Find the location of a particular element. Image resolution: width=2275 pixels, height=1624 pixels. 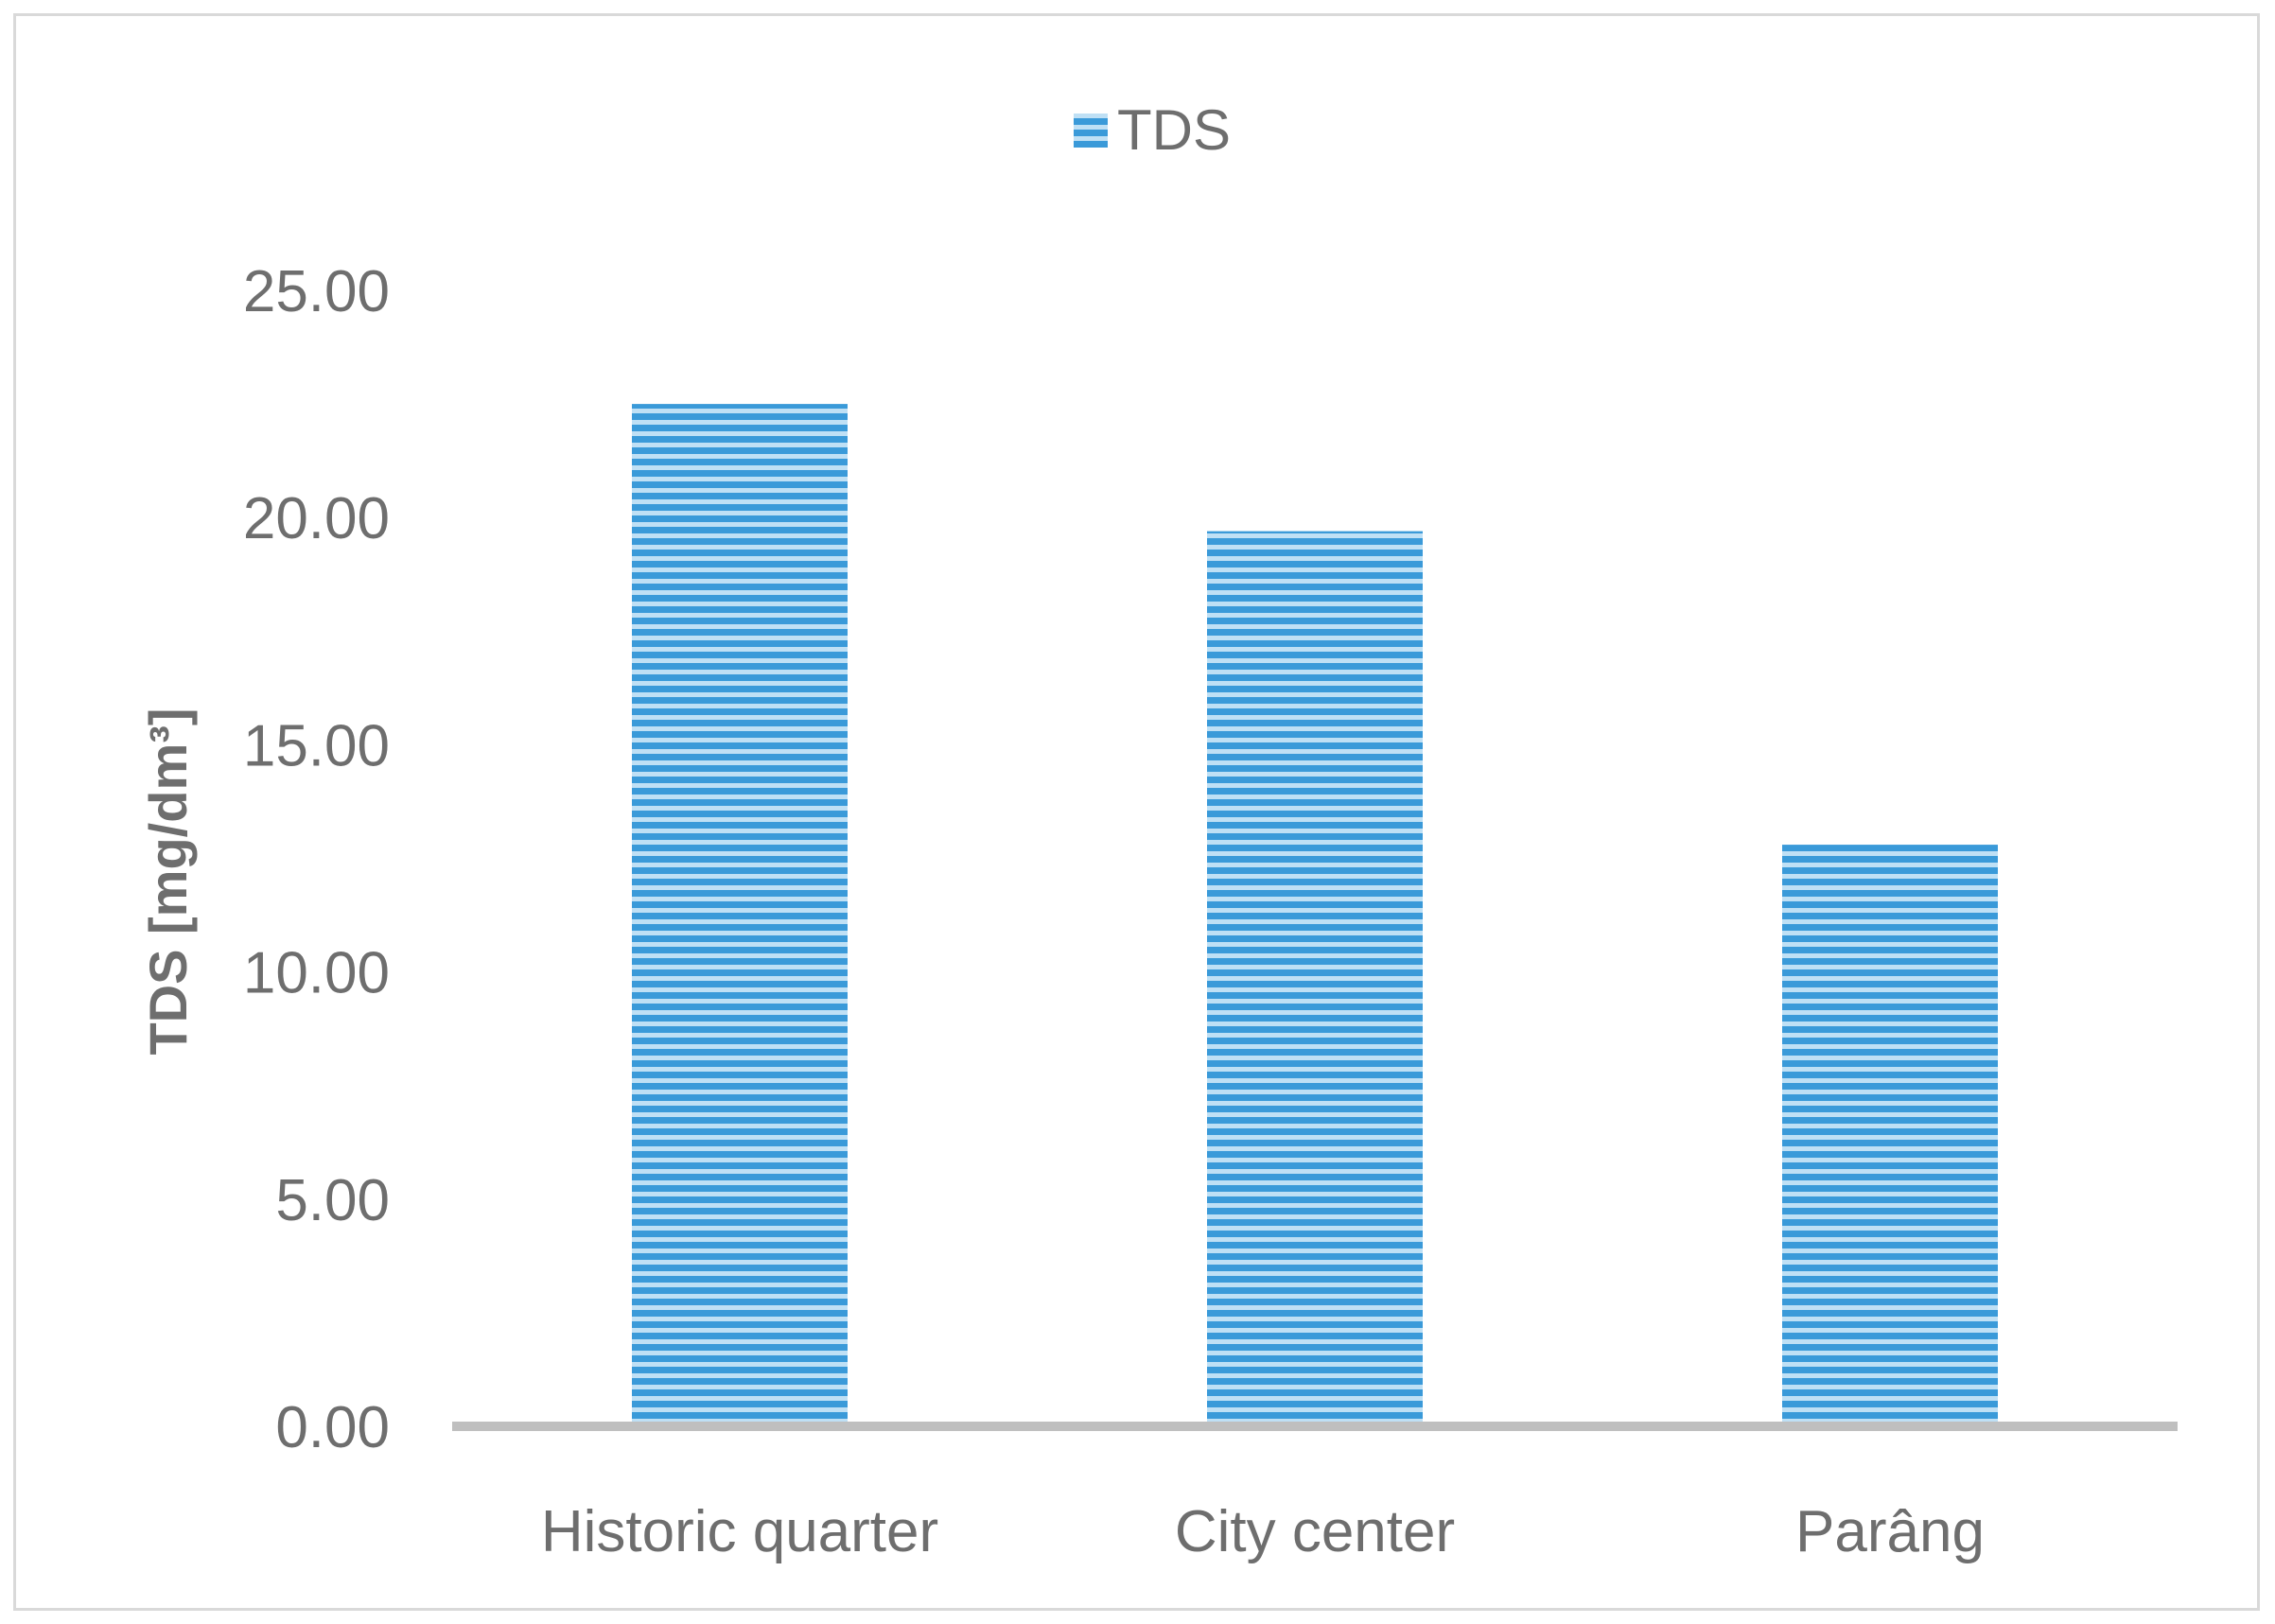

x-axis-labels: Historic quarter City center Parâng is located at coordinates (1263, 1531).